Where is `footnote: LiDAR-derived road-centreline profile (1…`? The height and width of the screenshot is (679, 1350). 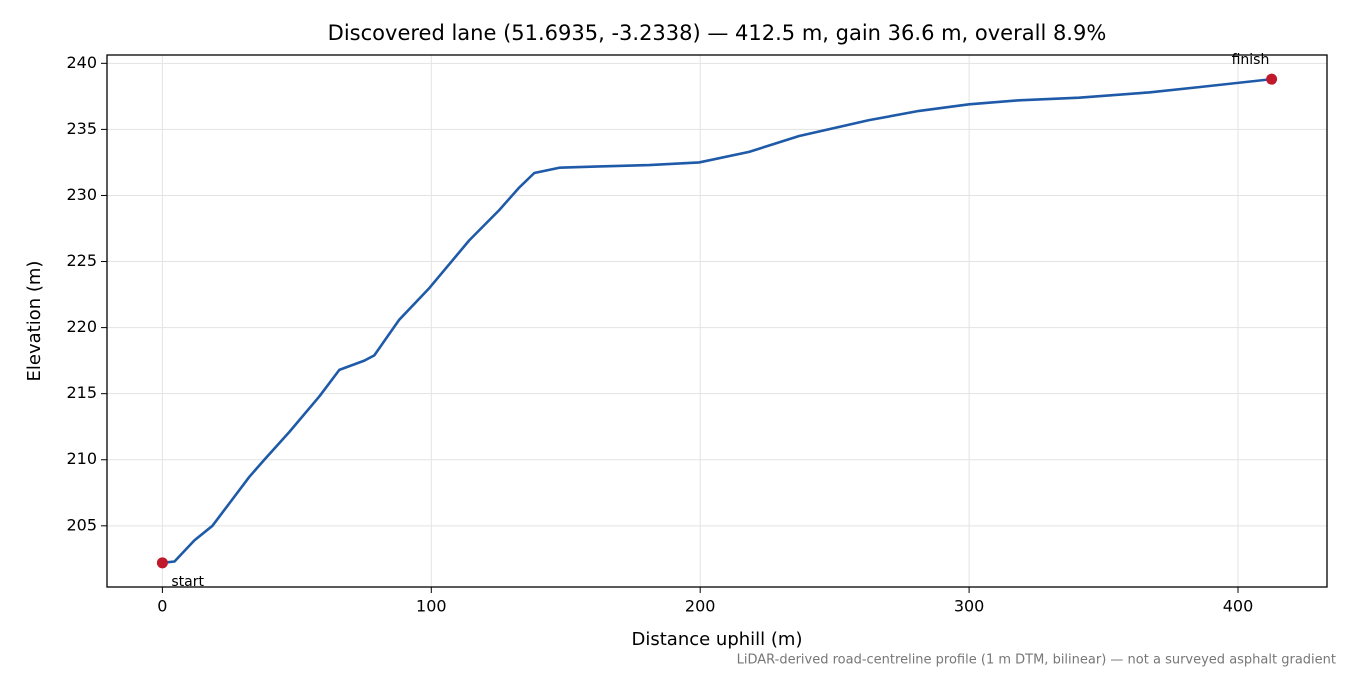 footnote: LiDAR-derived road-centreline profile (1… is located at coordinates (1036, 660).